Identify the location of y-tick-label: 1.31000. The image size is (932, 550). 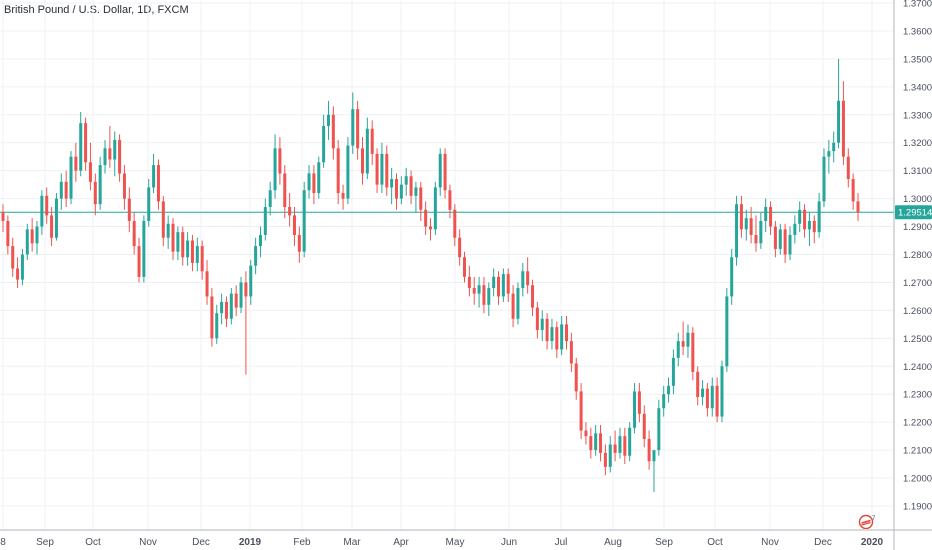
(917, 171).